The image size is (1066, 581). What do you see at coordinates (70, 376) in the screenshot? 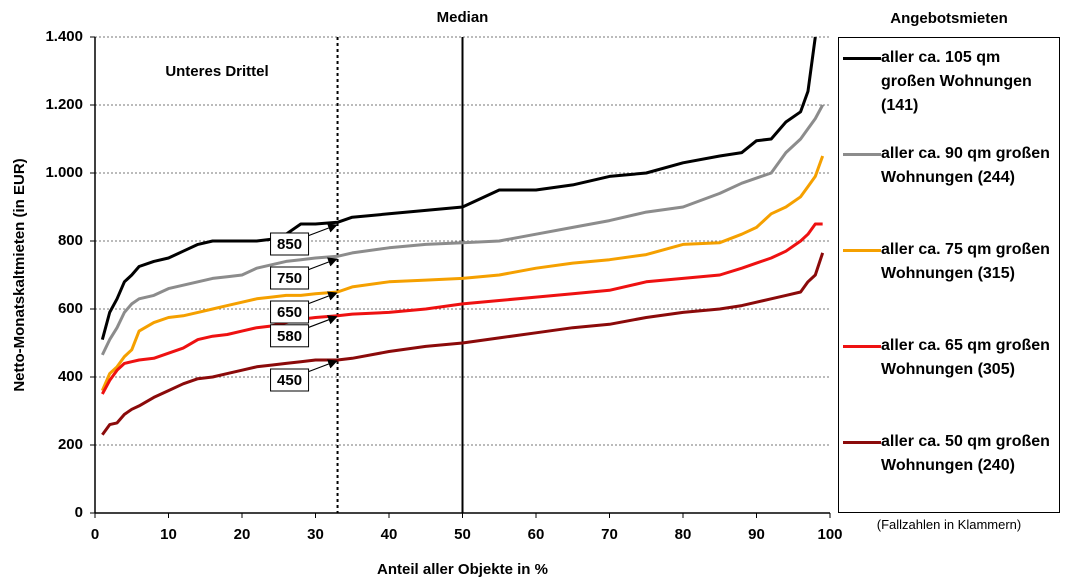
I see `y-tick-label: 400` at bounding box center [70, 376].